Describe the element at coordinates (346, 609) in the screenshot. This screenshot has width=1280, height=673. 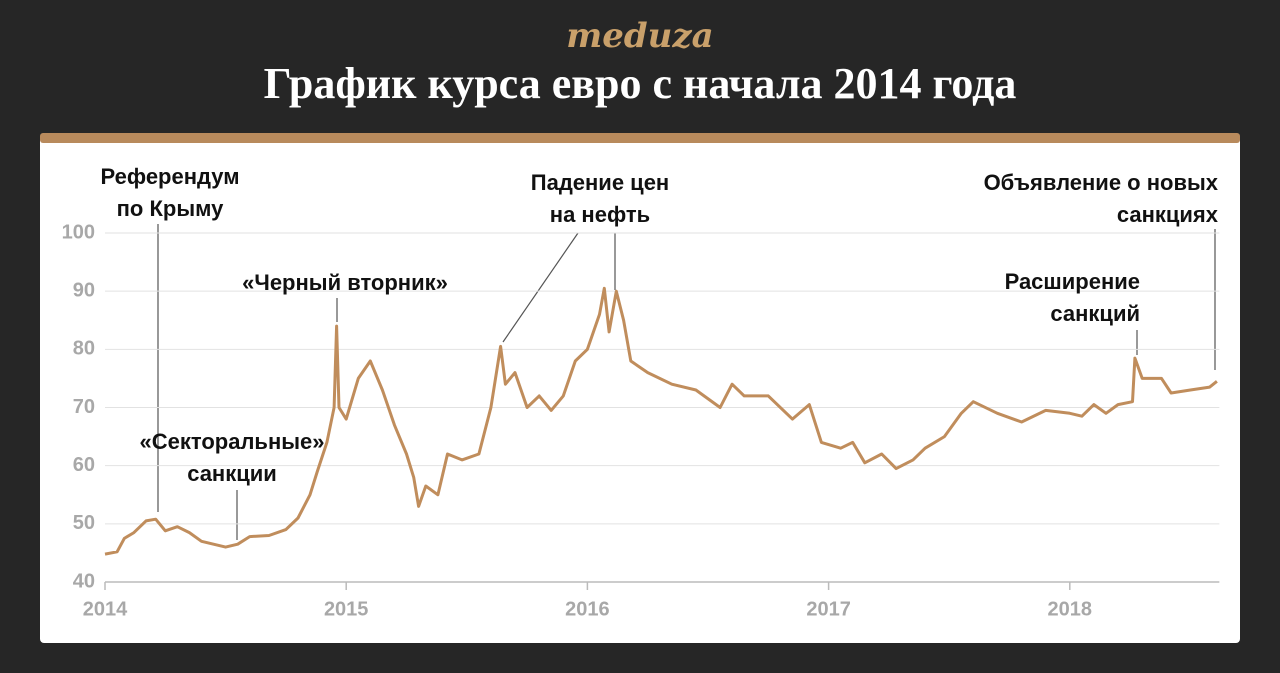
I see `x-tick-label: 2015` at that location.